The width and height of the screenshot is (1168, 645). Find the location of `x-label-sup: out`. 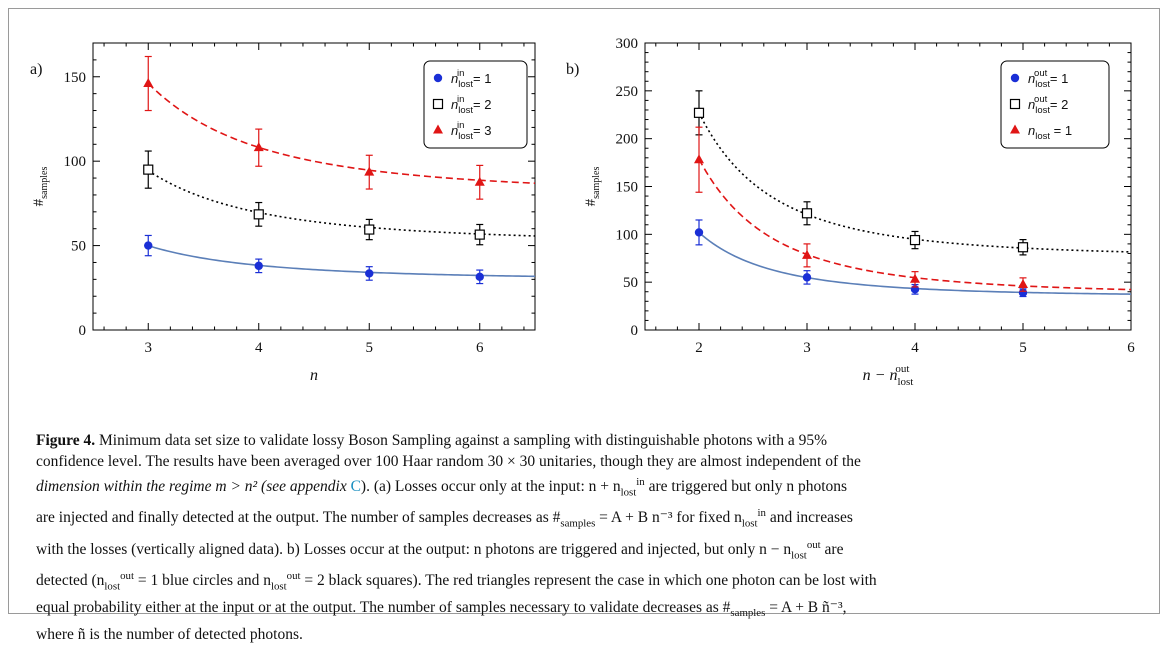

x-label-sup: out is located at coordinates (902, 369).